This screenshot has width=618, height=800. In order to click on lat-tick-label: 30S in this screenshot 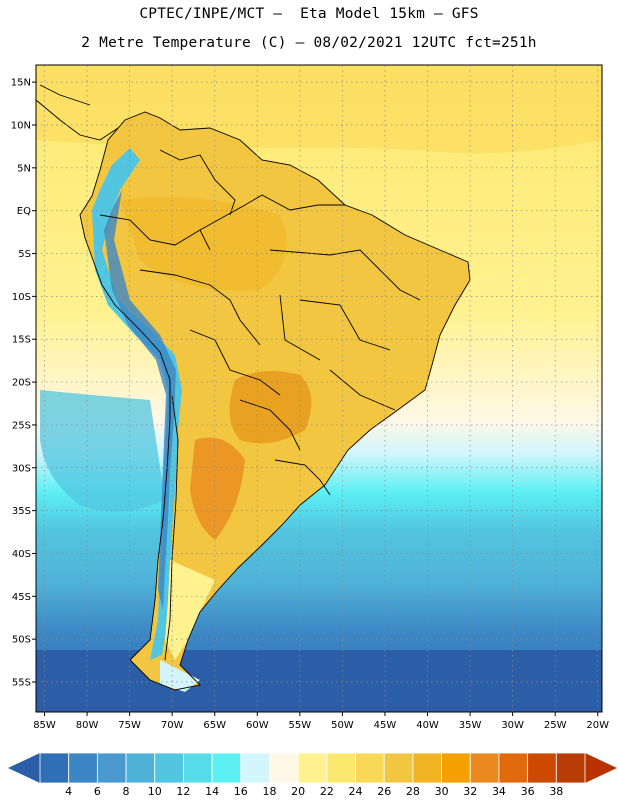, I will do `click(21, 468)`.